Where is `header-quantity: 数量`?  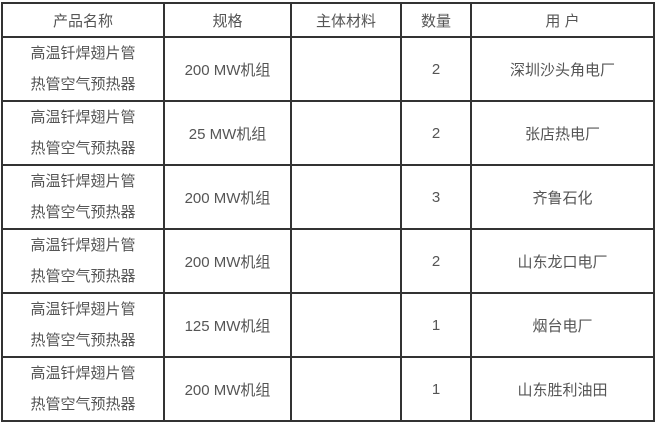
header-quantity: 数量 is located at coordinates (436, 20).